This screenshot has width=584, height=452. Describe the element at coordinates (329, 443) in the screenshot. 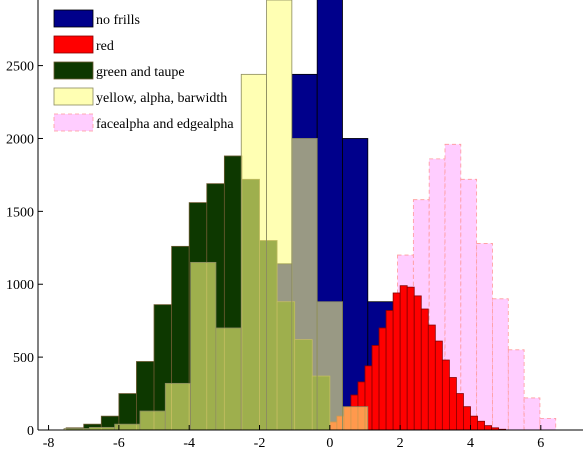

I see `x-tick-label: 0` at that location.